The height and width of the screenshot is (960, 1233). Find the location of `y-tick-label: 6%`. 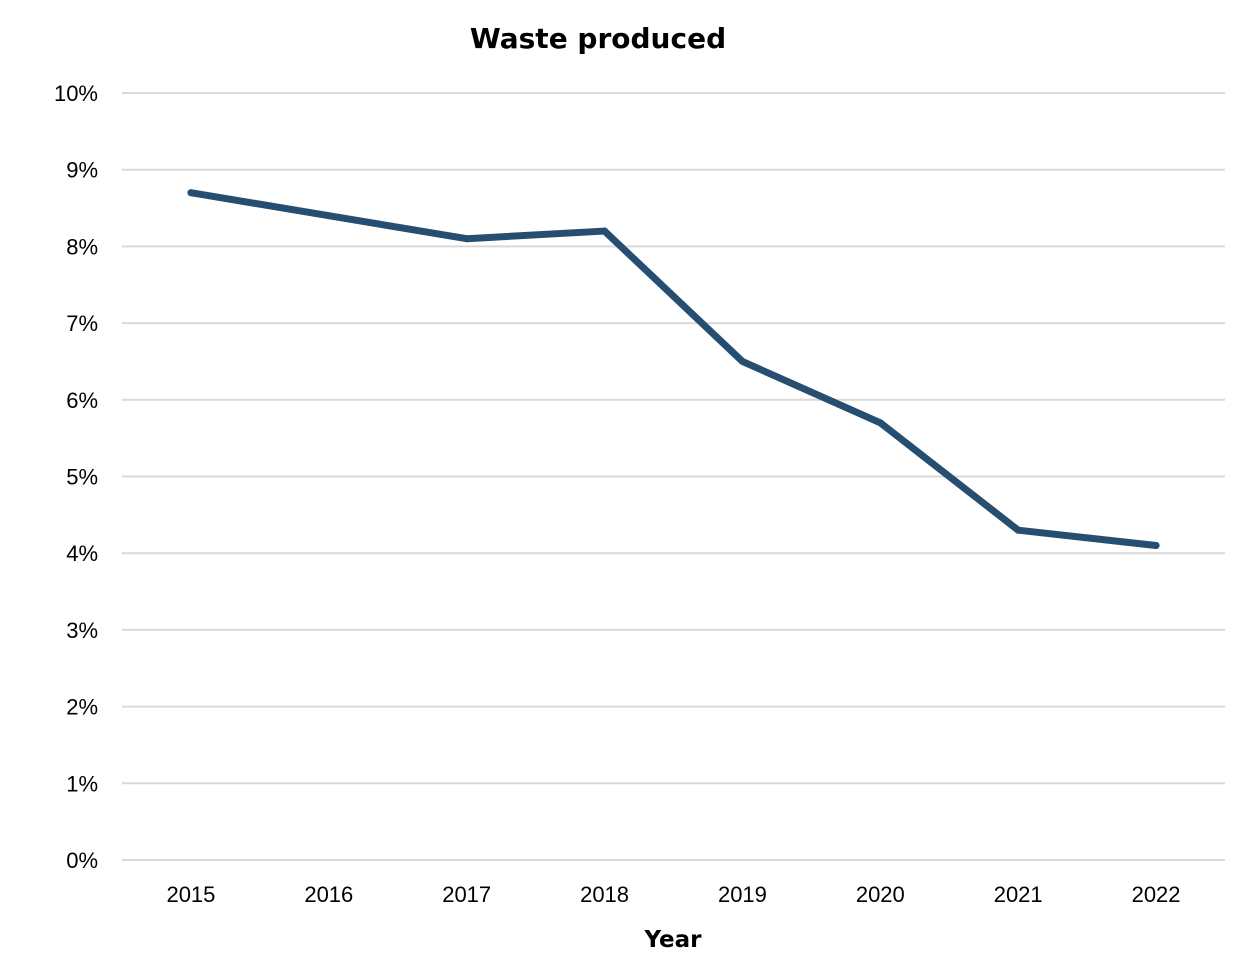

y-tick-label: 6% is located at coordinates (82, 400).